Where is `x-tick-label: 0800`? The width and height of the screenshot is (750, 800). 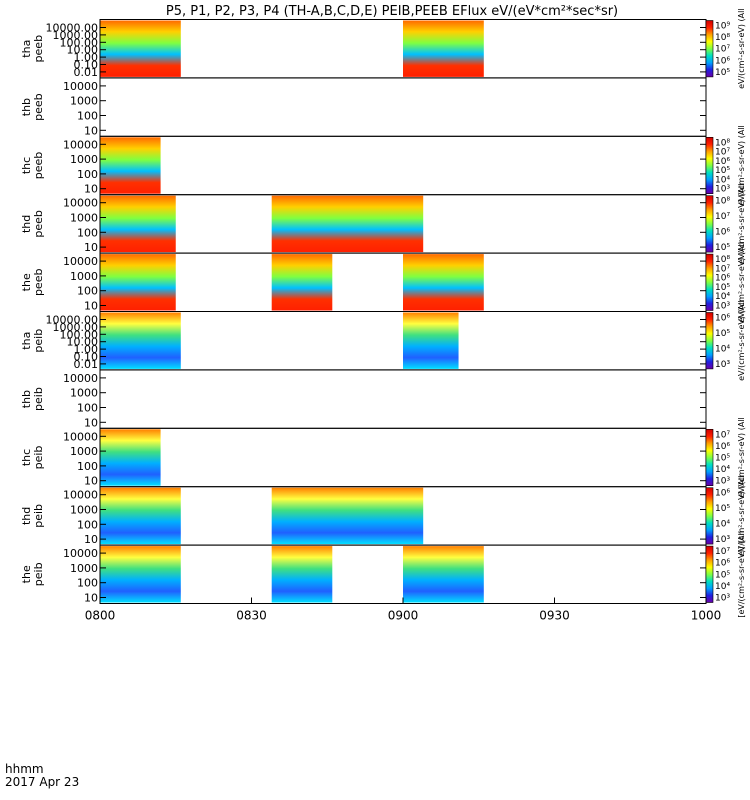
x-tick-label: 0800 is located at coordinates (100, 616).